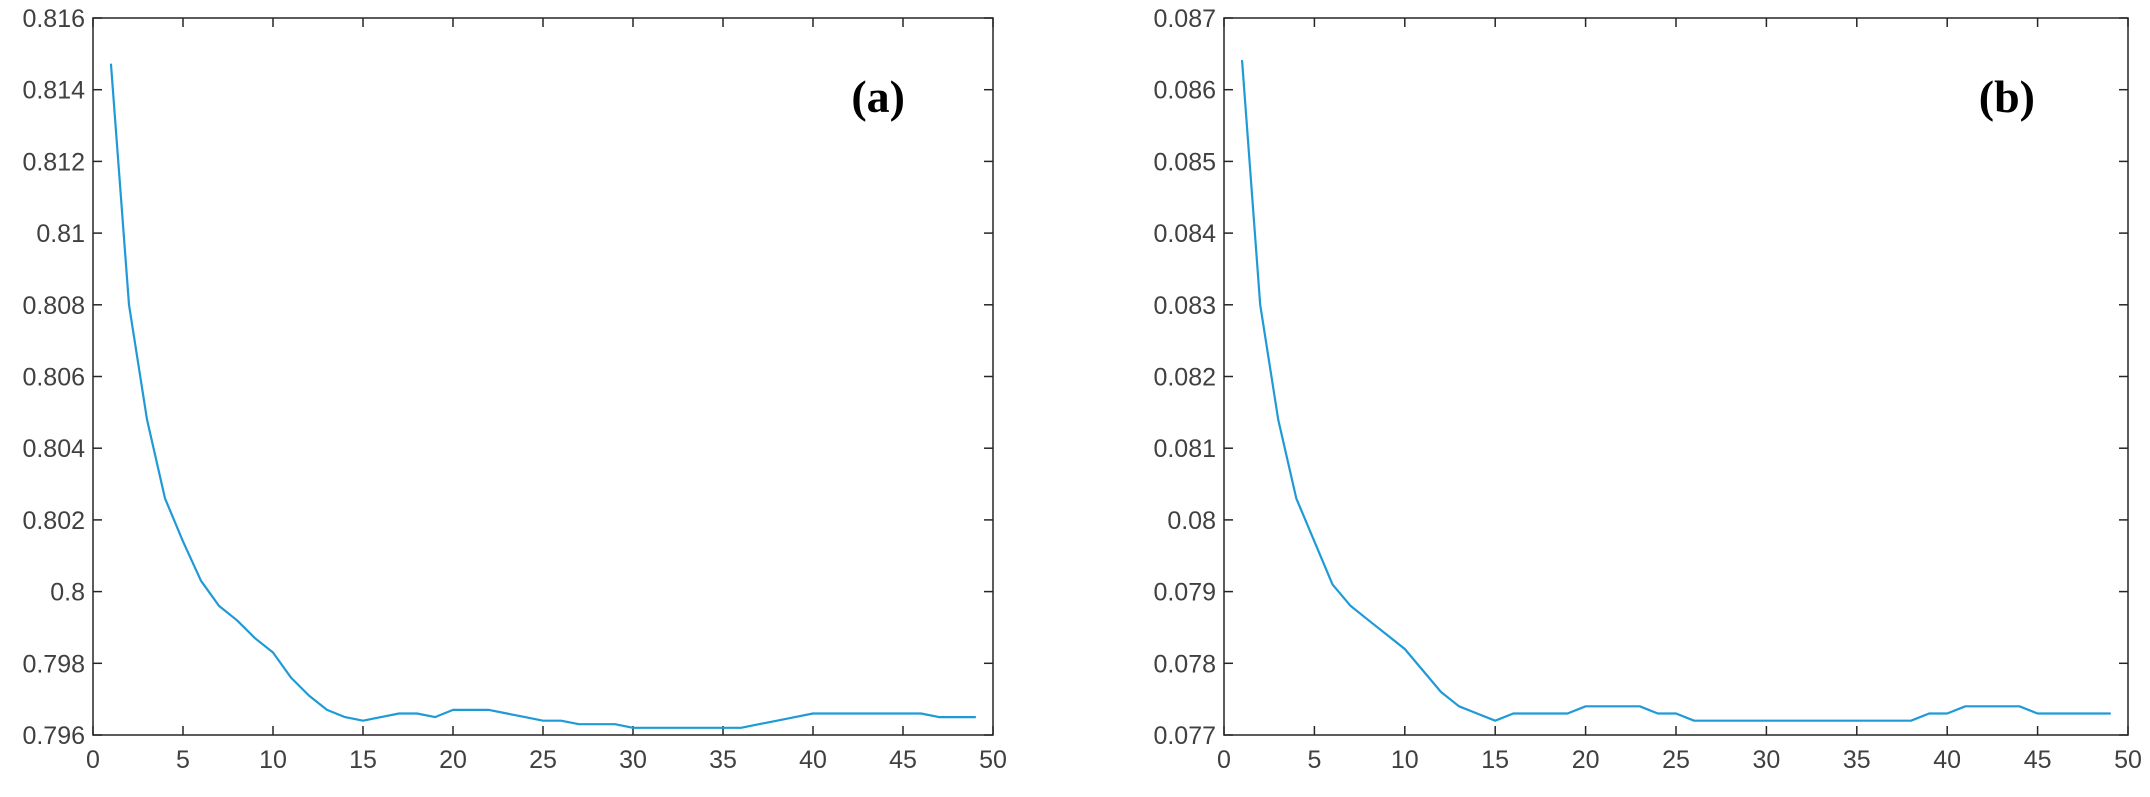 The height and width of the screenshot is (797, 2150). Describe the element at coordinates (1184, 306) in the screenshot. I see `y-tick-label: 0.083` at that location.